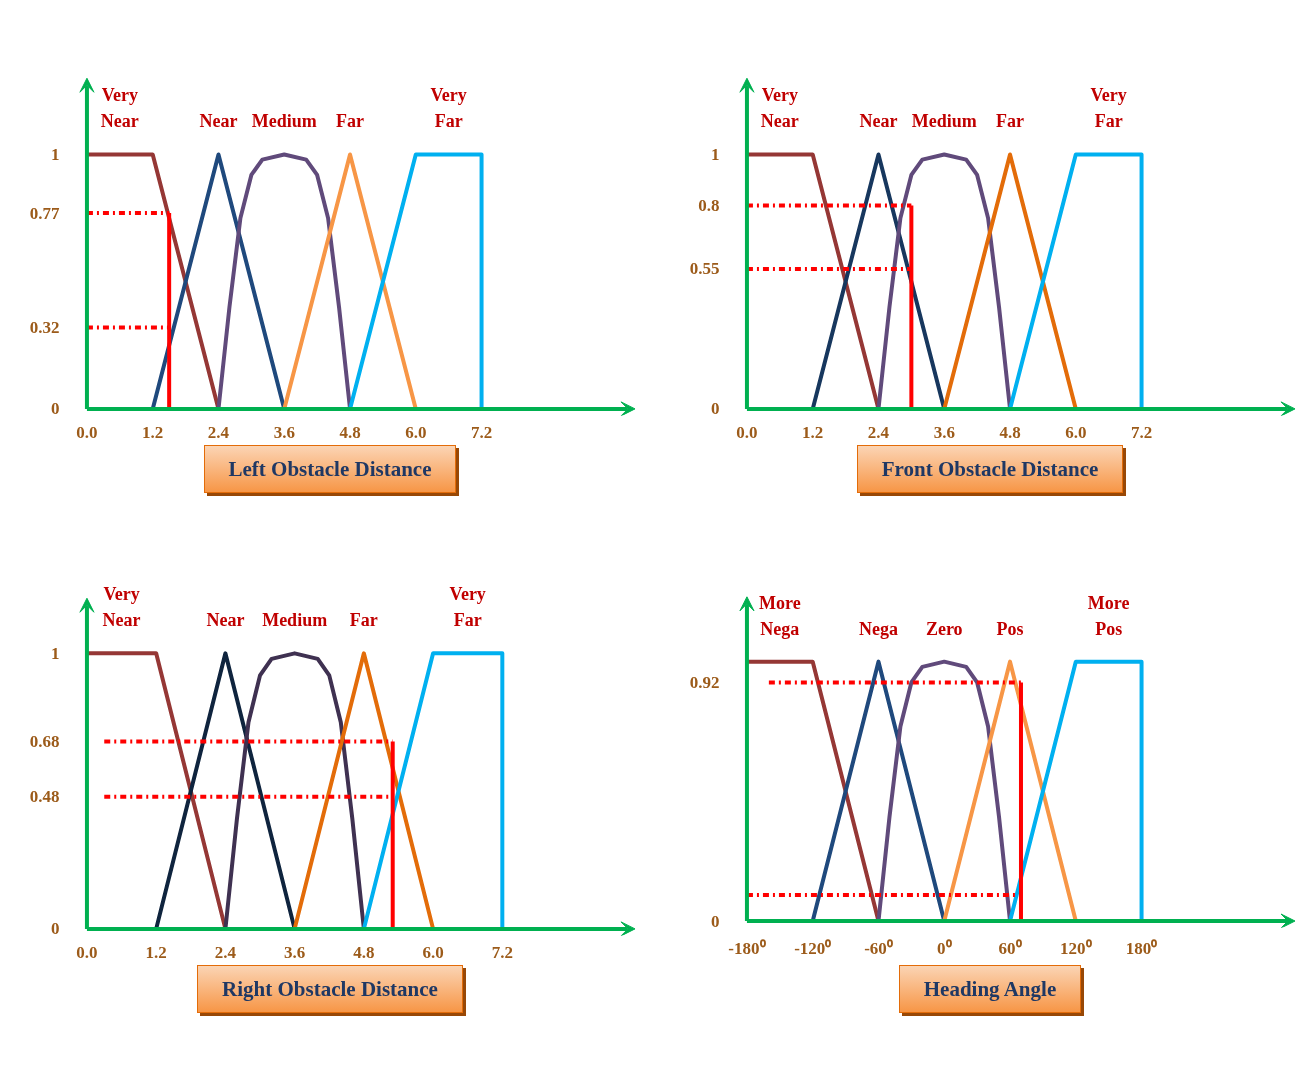  I want to click on x-tick-label: 180⁰, so click(1141, 948).